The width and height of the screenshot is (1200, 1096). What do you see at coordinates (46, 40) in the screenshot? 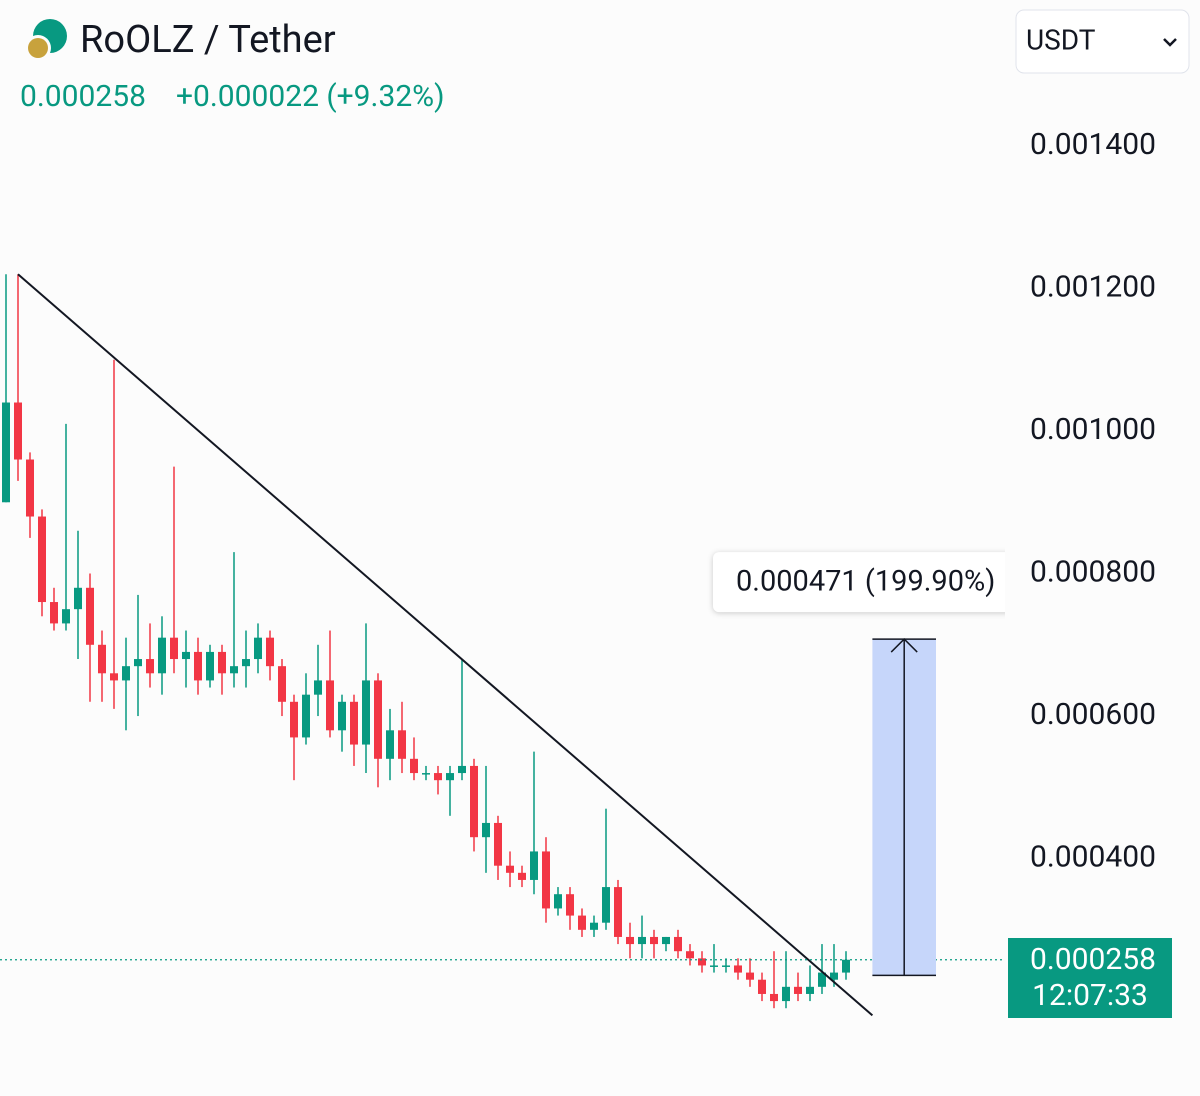
I see `logo` at bounding box center [46, 40].